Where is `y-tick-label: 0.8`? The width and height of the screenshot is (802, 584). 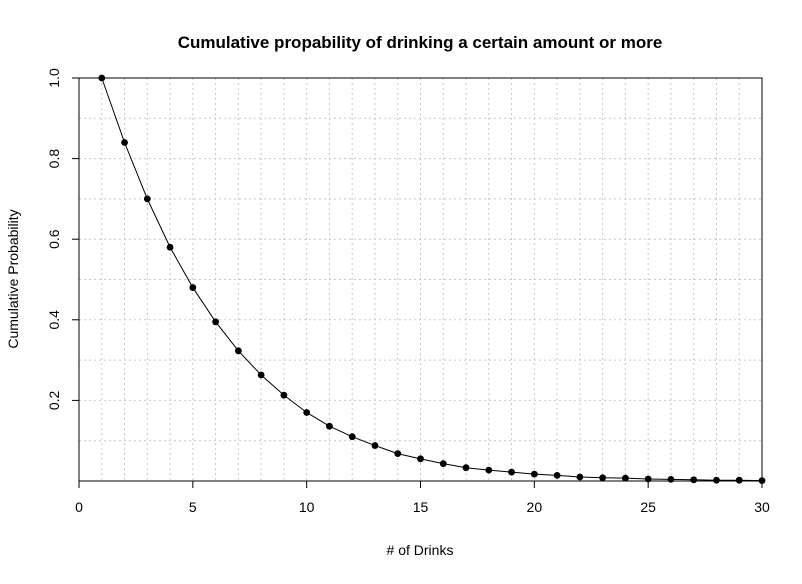 y-tick-label: 0.8 is located at coordinates (54, 159).